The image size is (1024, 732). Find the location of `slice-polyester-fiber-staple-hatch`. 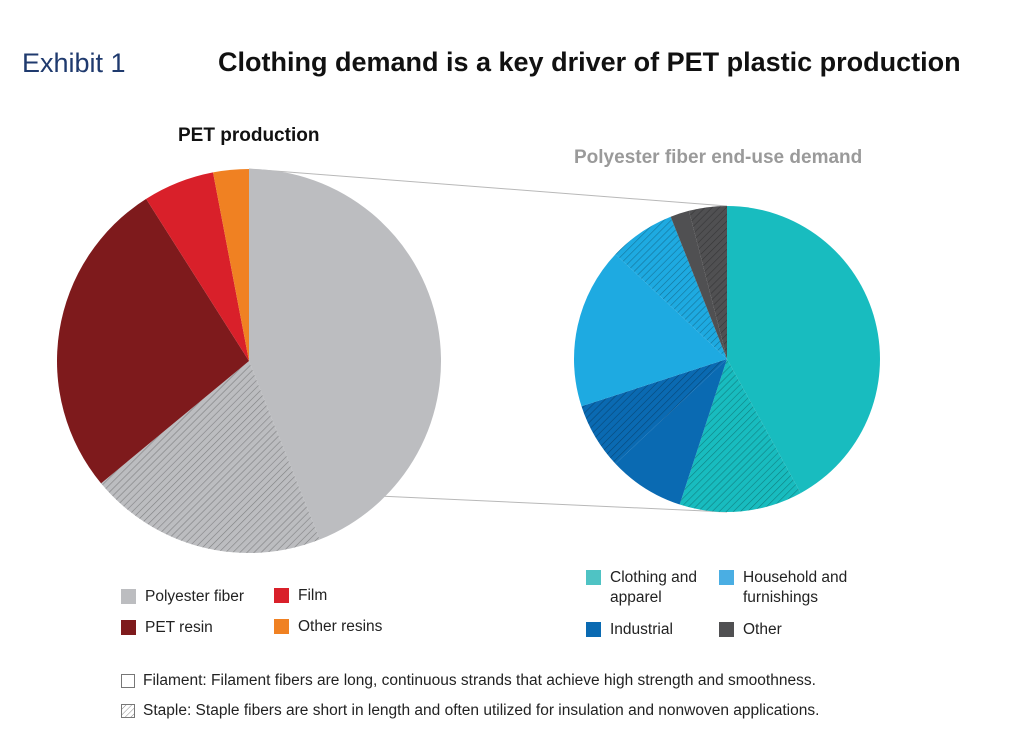

slice-polyester-fiber-staple-hatch is located at coordinates (210, 457).